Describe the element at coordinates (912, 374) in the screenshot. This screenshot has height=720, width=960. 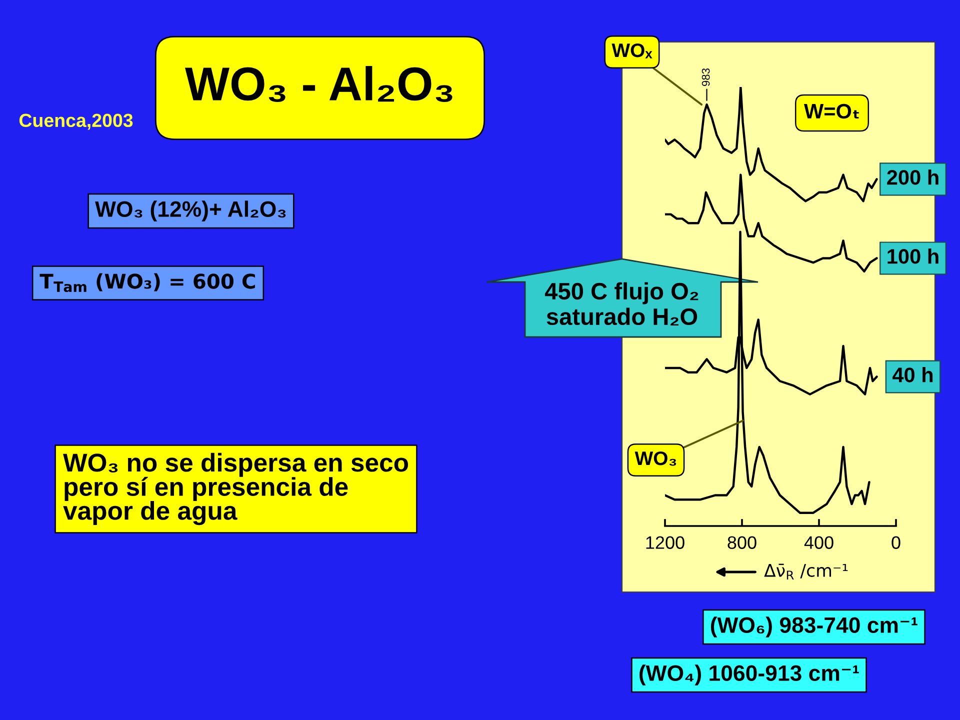
I see `series-label: 40 h` at that location.